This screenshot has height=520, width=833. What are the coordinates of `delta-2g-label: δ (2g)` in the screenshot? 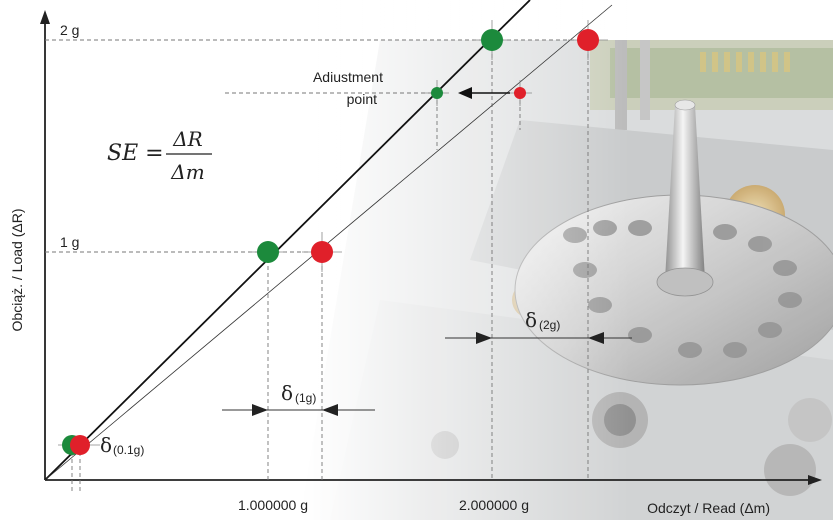 It's located at (542, 320).